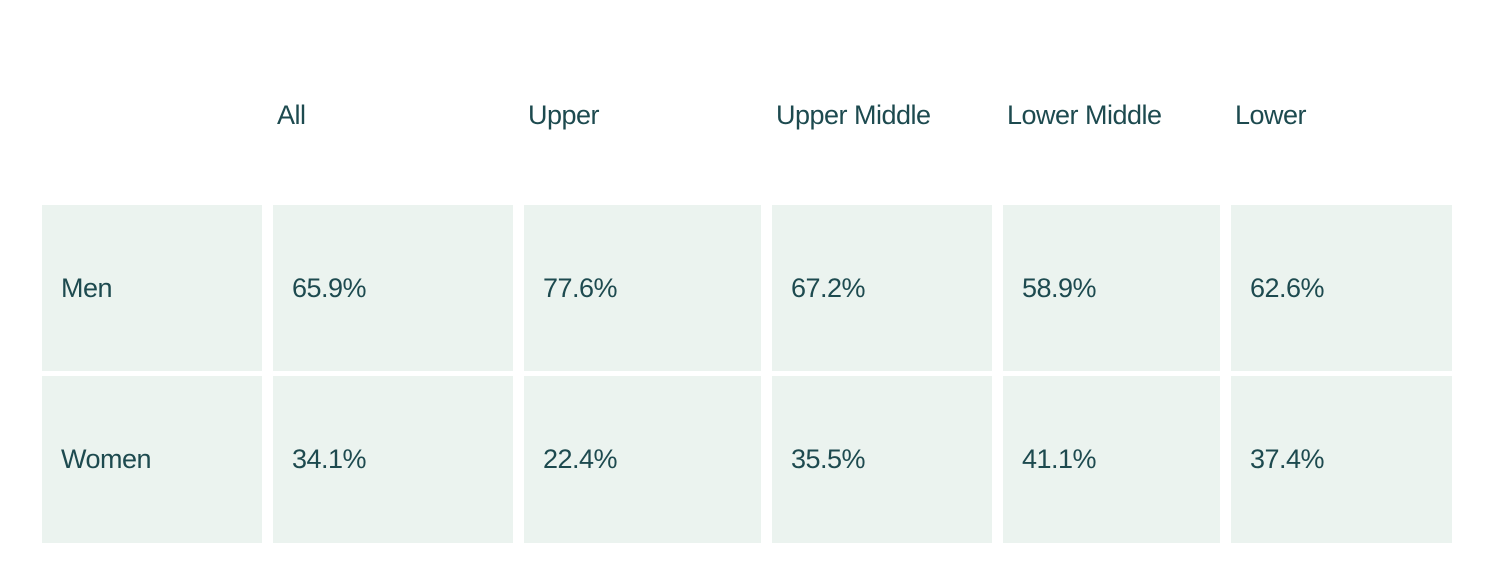  I want to click on column-header-upper: Upper, so click(564, 115).